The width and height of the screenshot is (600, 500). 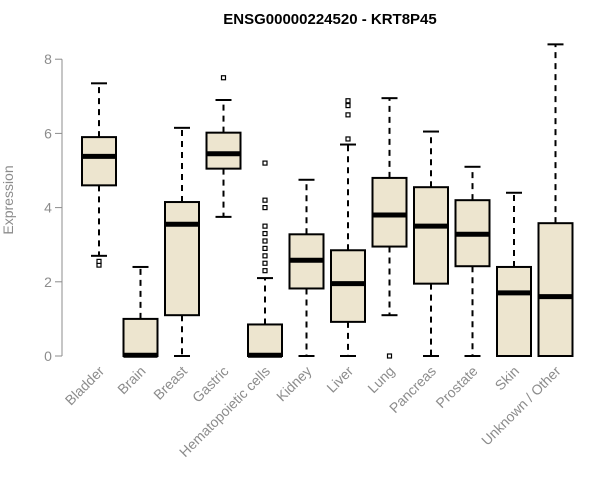 I want to click on x-tick-label: Liver, so click(x=339, y=379).